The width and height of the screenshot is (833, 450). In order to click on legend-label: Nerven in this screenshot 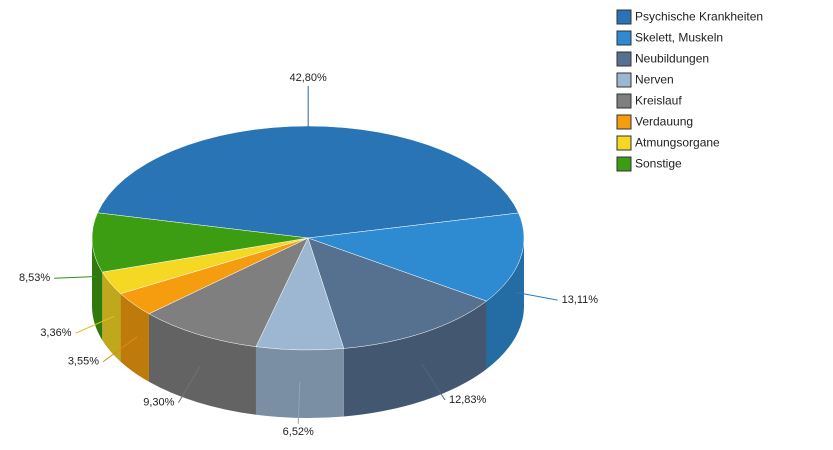, I will do `click(654, 80)`.